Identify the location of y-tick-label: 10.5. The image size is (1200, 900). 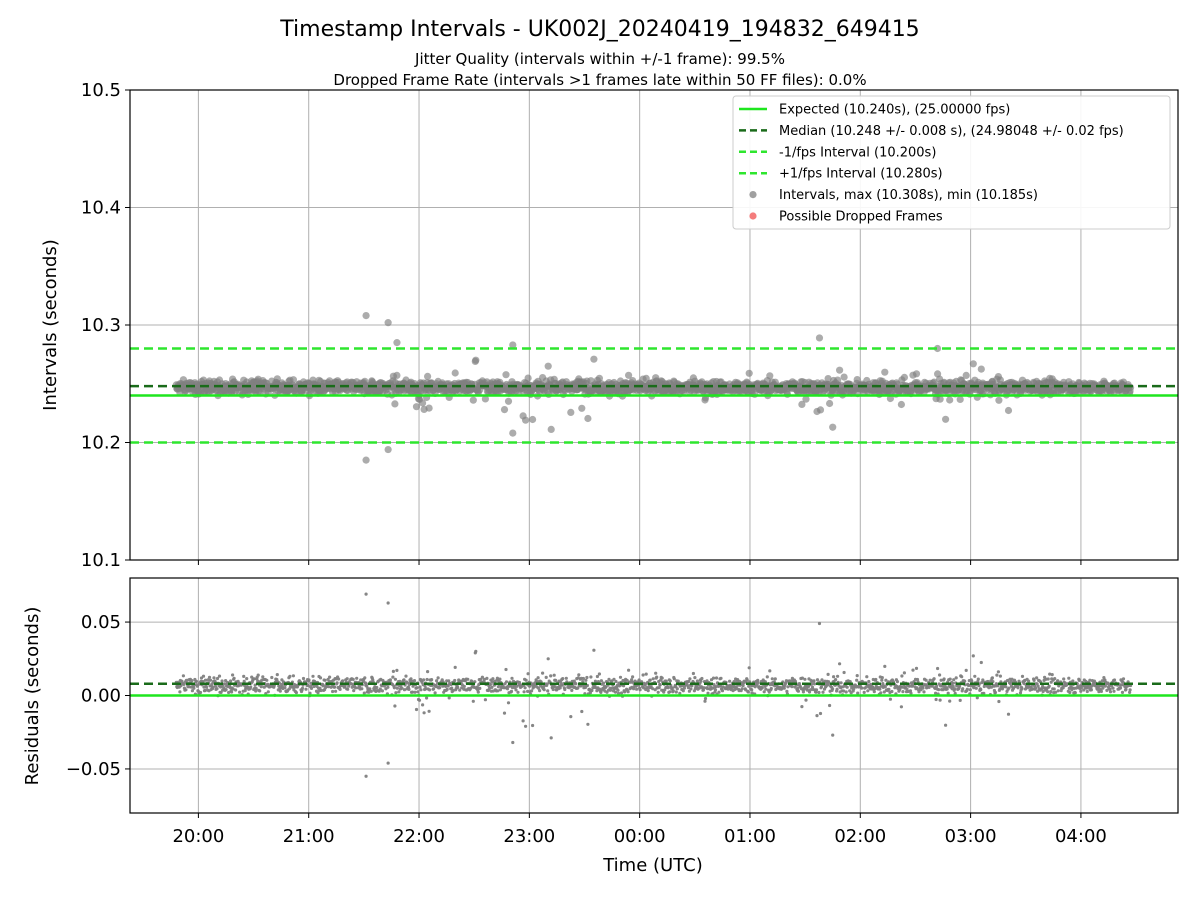
(101, 90).